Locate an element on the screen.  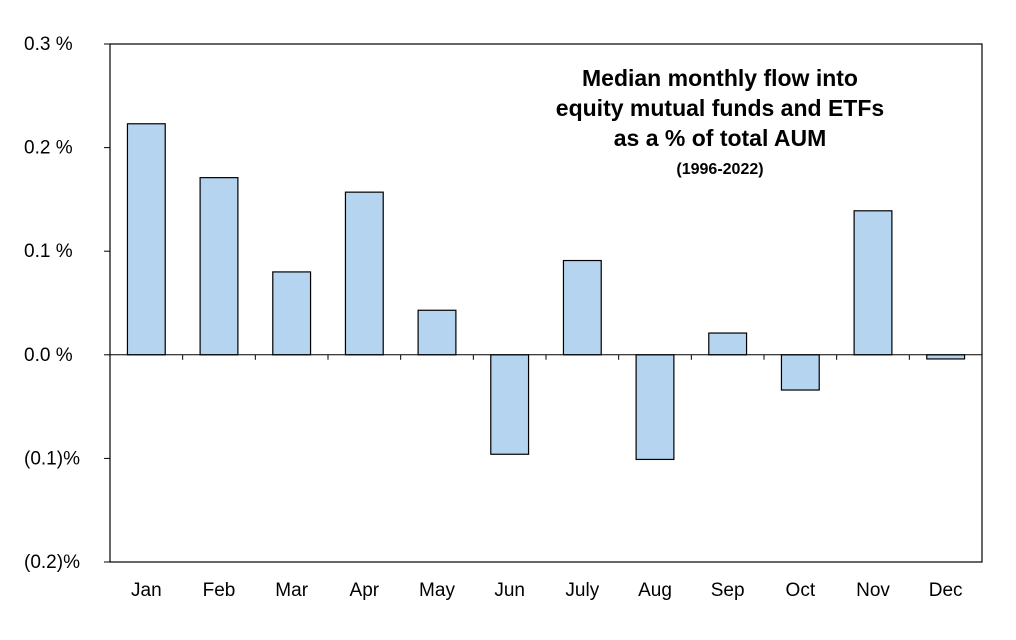
x-tick-label-nov: Nov is located at coordinates (873, 590).